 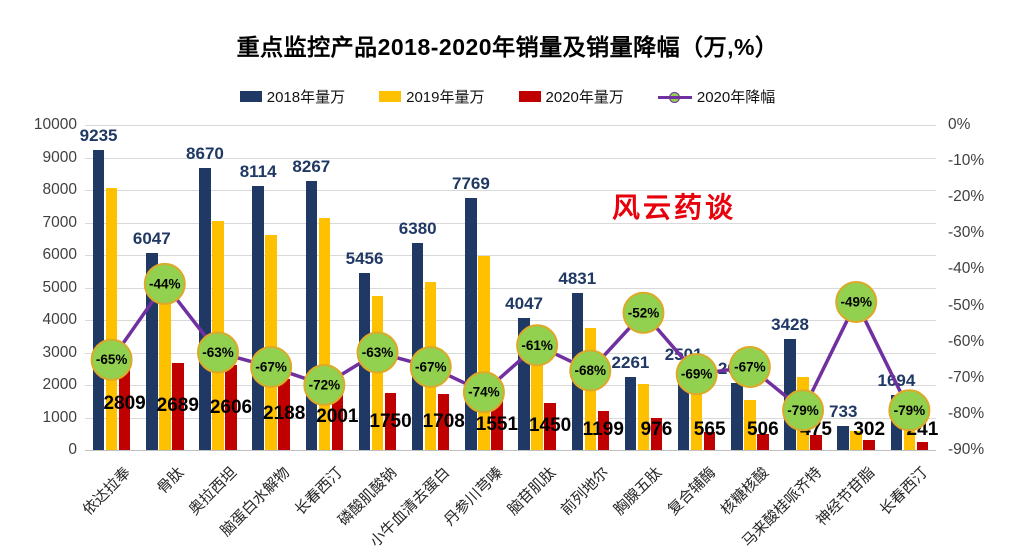 I want to click on x-axis-category-label: 前列地尔, so click(x=585, y=491).